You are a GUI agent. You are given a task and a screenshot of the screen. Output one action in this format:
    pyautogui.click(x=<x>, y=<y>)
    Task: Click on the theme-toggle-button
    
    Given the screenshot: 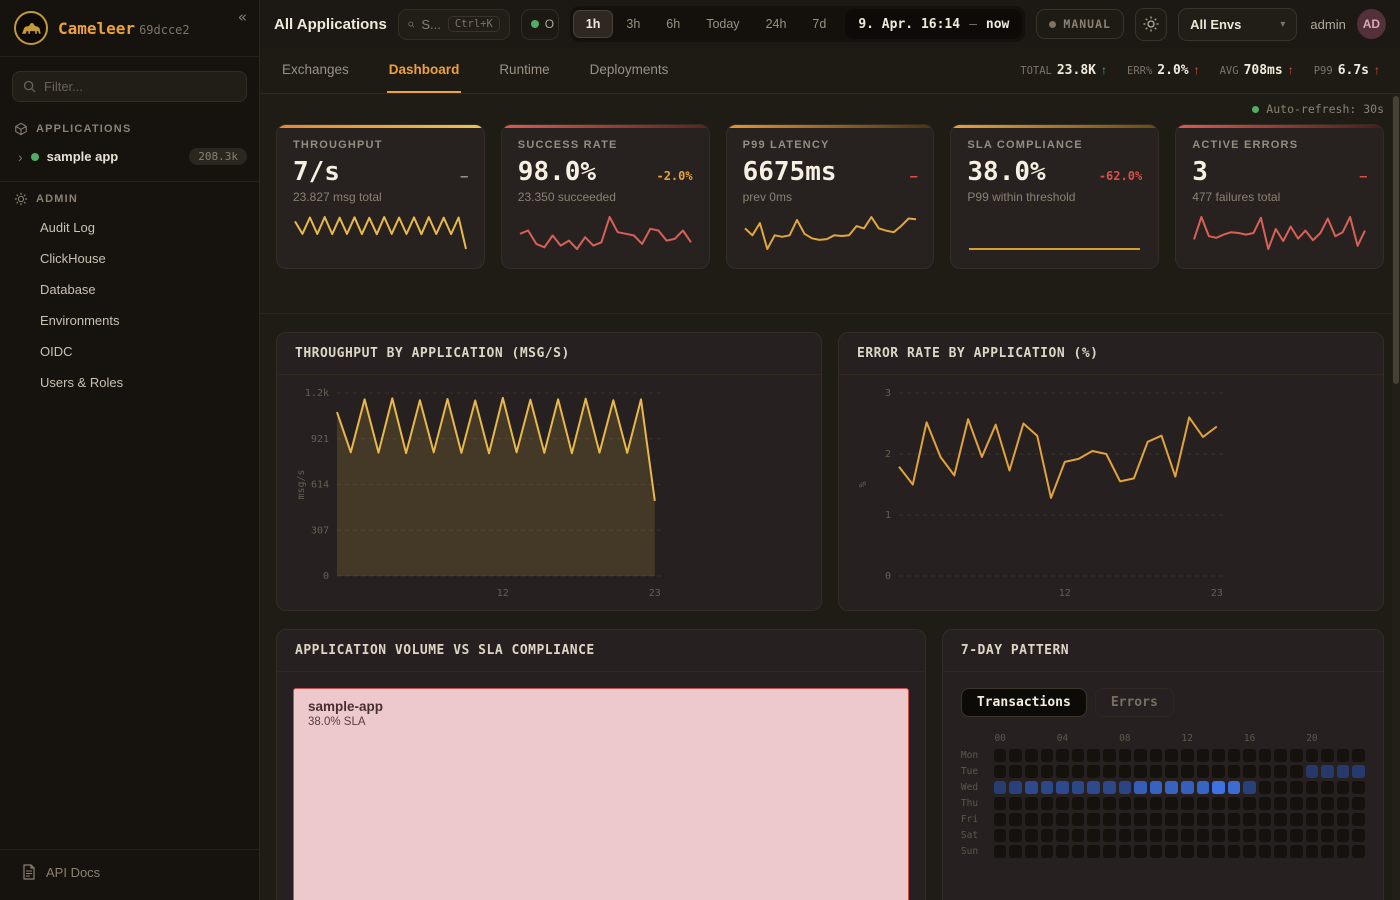 What is the action you would take?
    pyautogui.click(x=1151, y=24)
    